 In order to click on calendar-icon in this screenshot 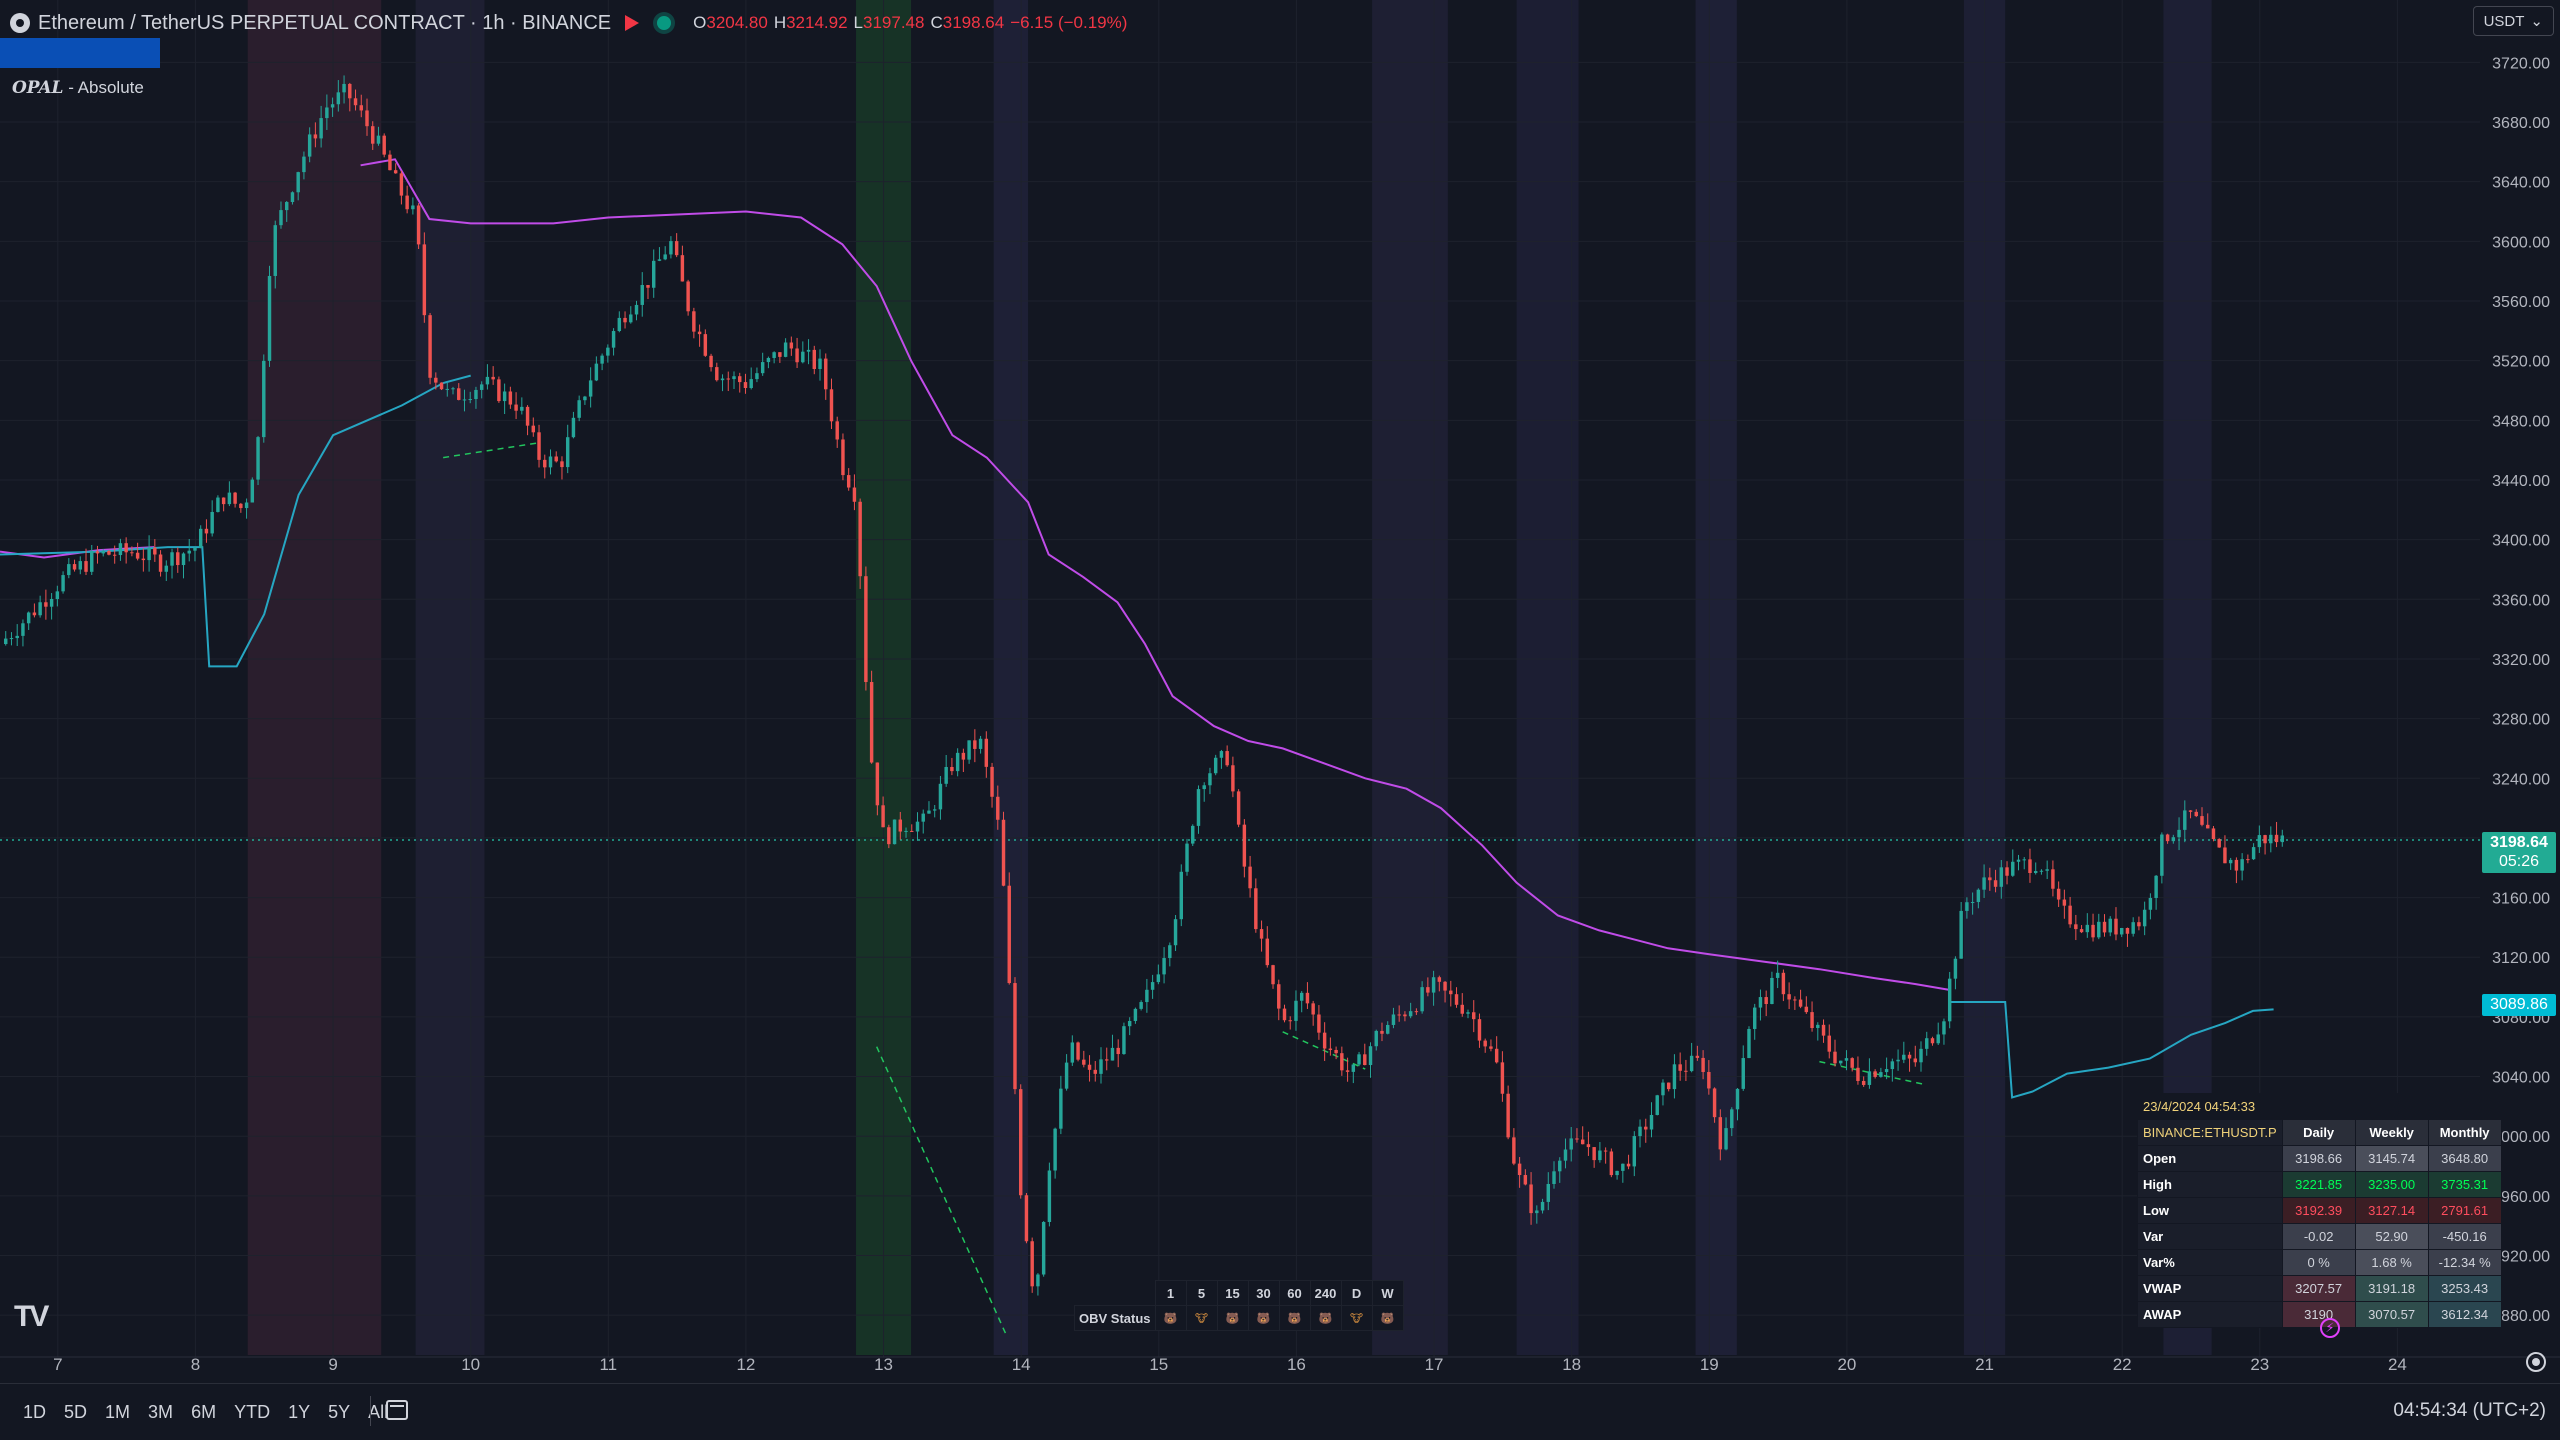, I will do `click(397, 1410)`.